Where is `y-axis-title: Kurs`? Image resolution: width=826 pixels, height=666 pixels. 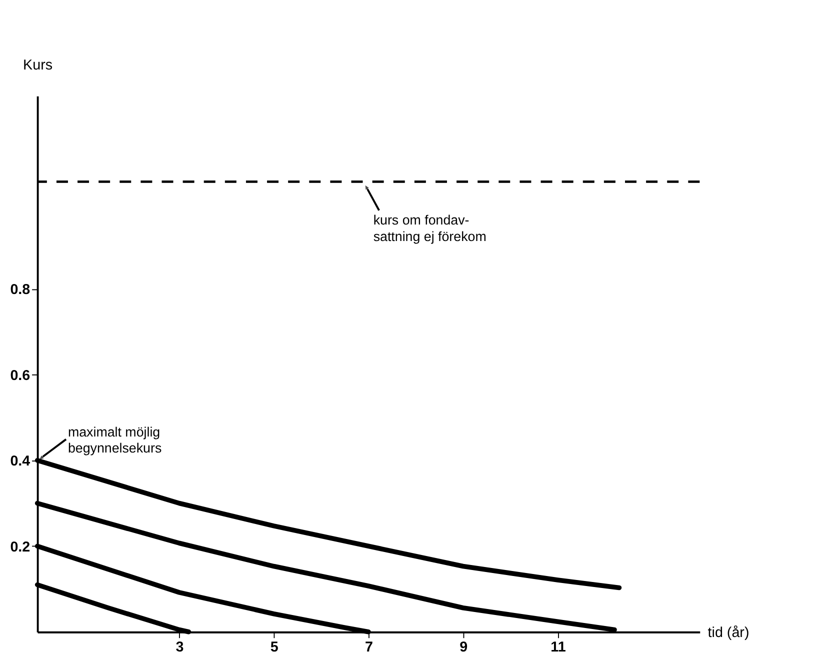 y-axis-title: Kurs is located at coordinates (38, 66).